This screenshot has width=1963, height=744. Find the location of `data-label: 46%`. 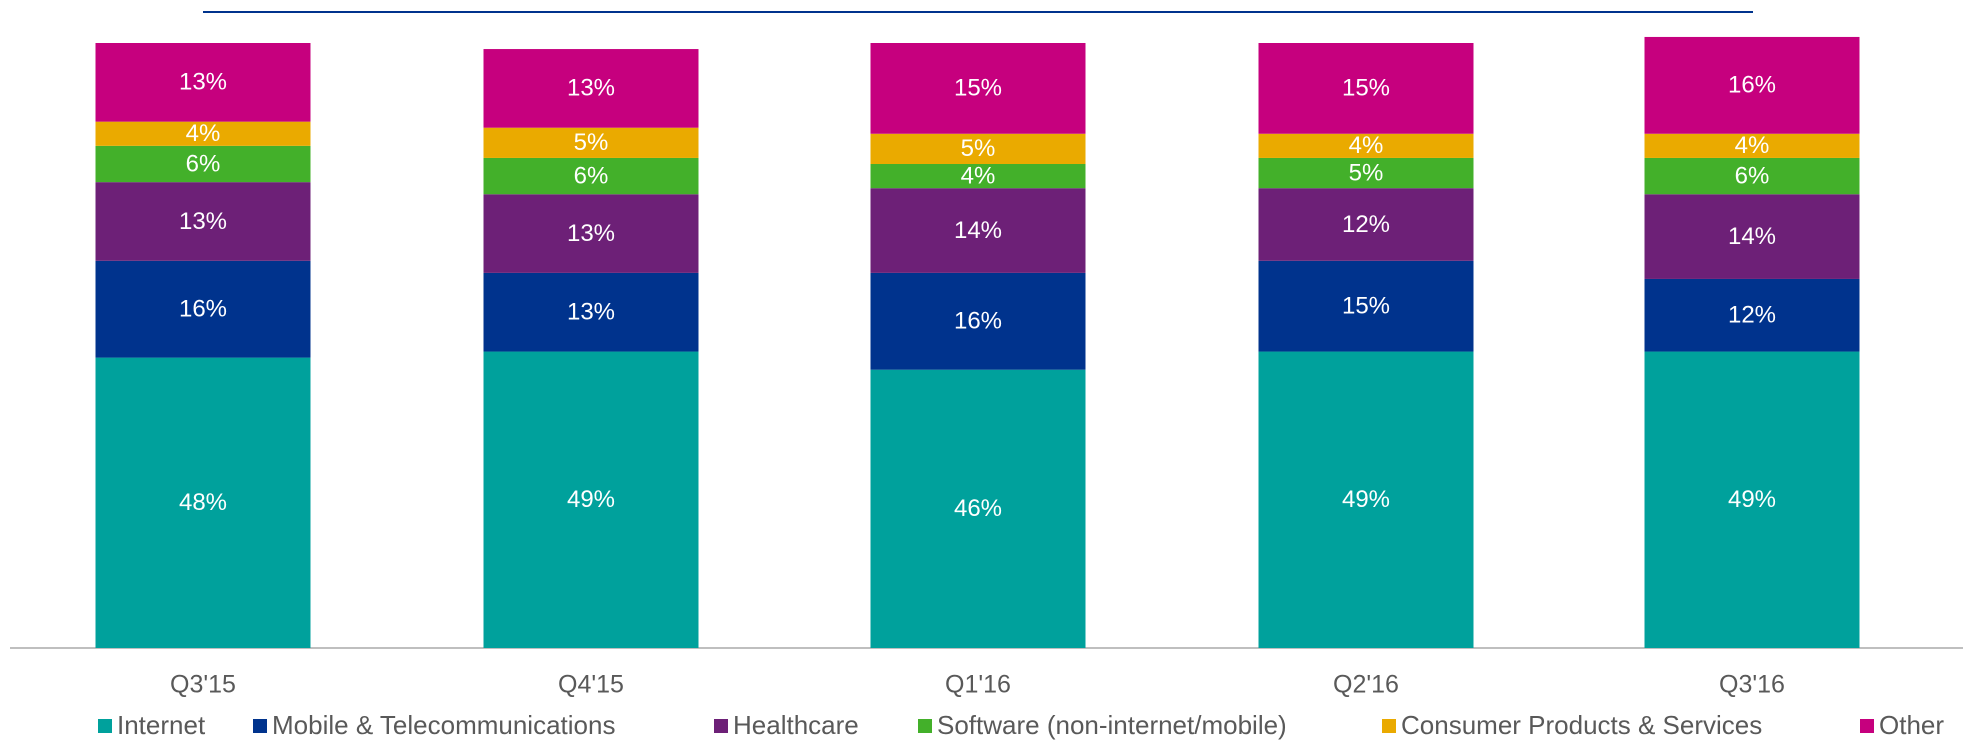

data-label: 46% is located at coordinates (978, 508).